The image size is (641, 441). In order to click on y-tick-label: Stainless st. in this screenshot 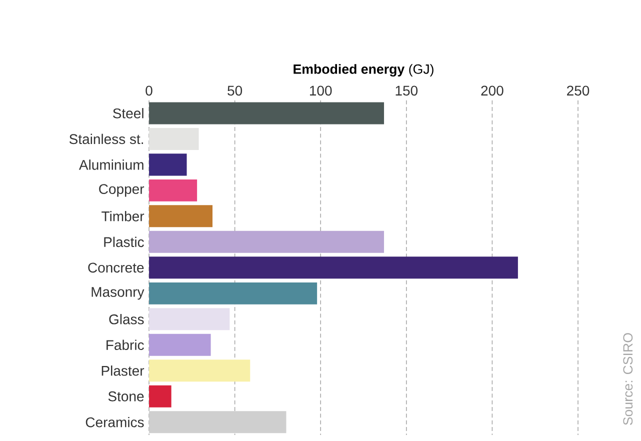, I will do `click(106, 139)`.